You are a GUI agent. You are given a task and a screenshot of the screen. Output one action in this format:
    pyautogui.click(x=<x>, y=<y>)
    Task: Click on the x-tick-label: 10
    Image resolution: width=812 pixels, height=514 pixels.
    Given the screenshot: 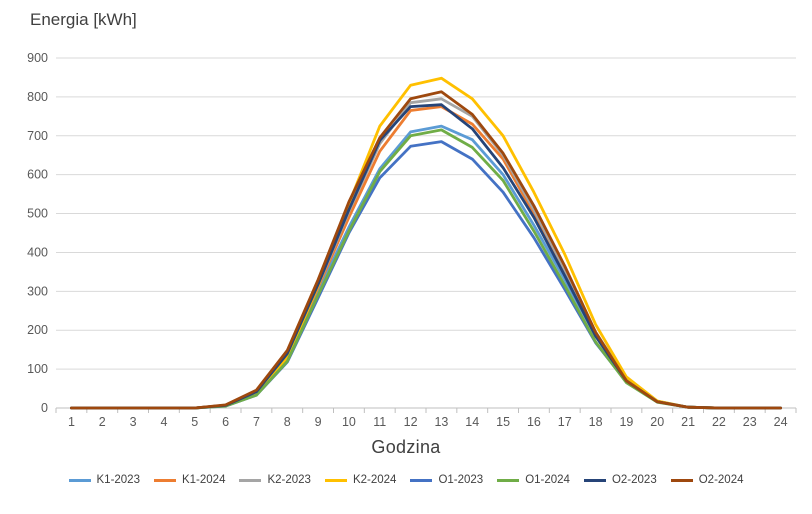 What is the action you would take?
    pyautogui.click(x=349, y=422)
    